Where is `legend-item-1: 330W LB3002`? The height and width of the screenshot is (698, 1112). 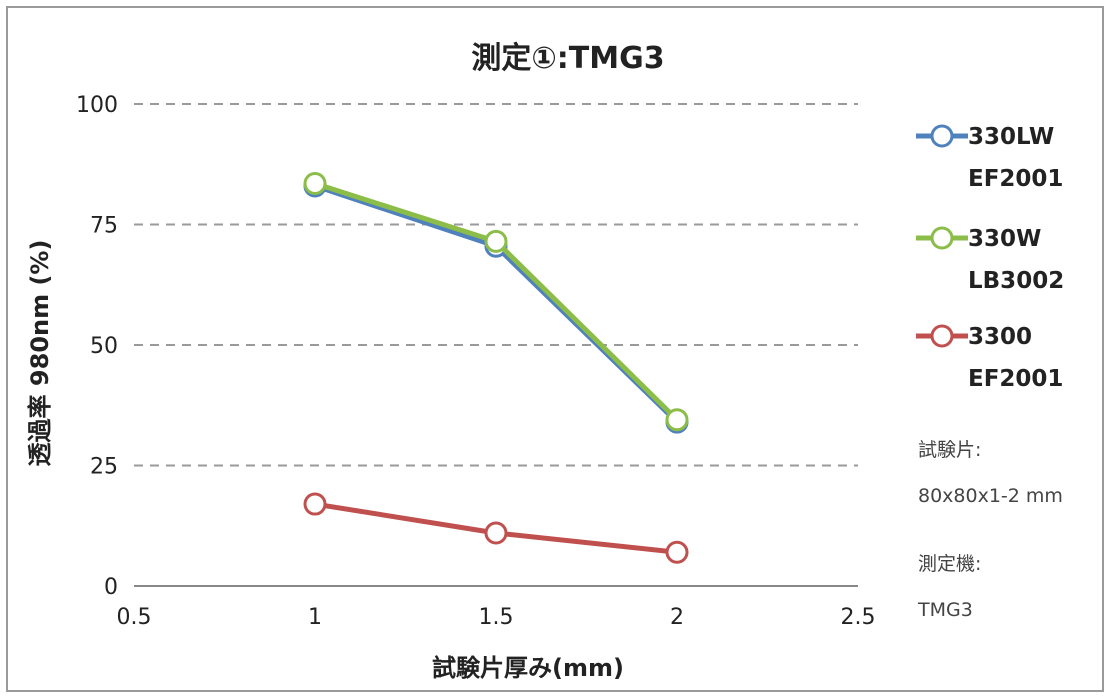 legend-item-1: 330W LB3002 is located at coordinates (990, 260).